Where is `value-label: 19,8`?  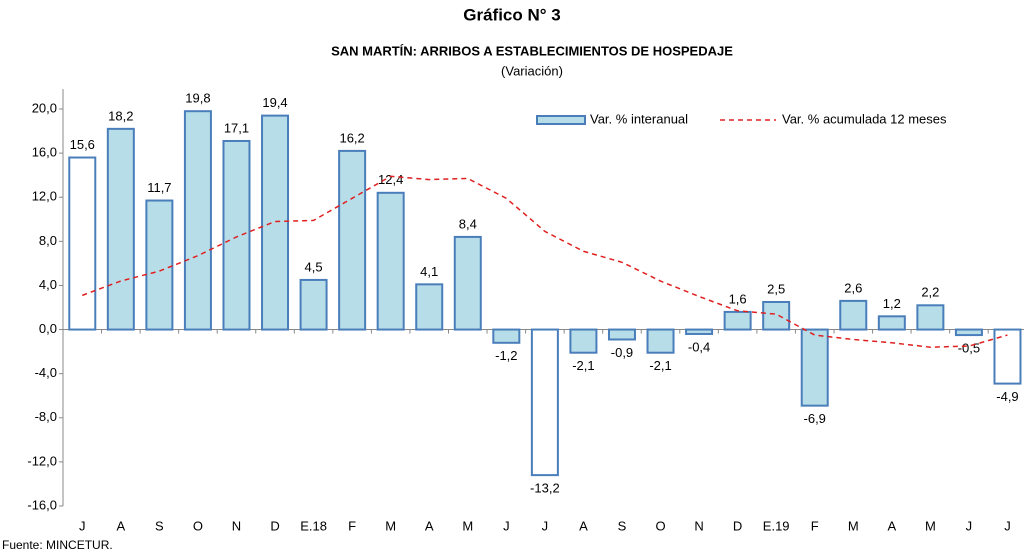 value-label: 19,8 is located at coordinates (197, 98).